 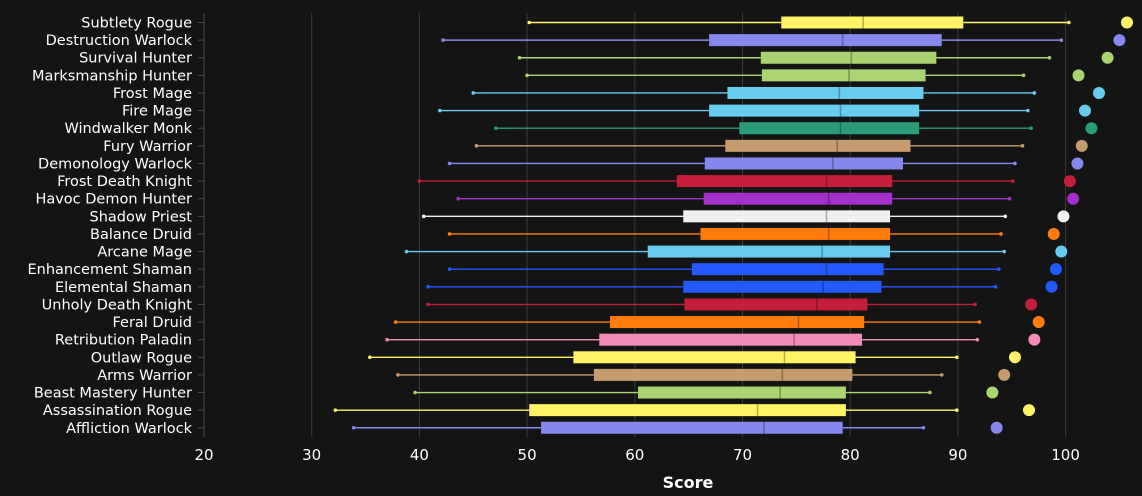 What do you see at coordinates (736, 251) in the screenshot?
I see `box-arcane-mage` at bounding box center [736, 251].